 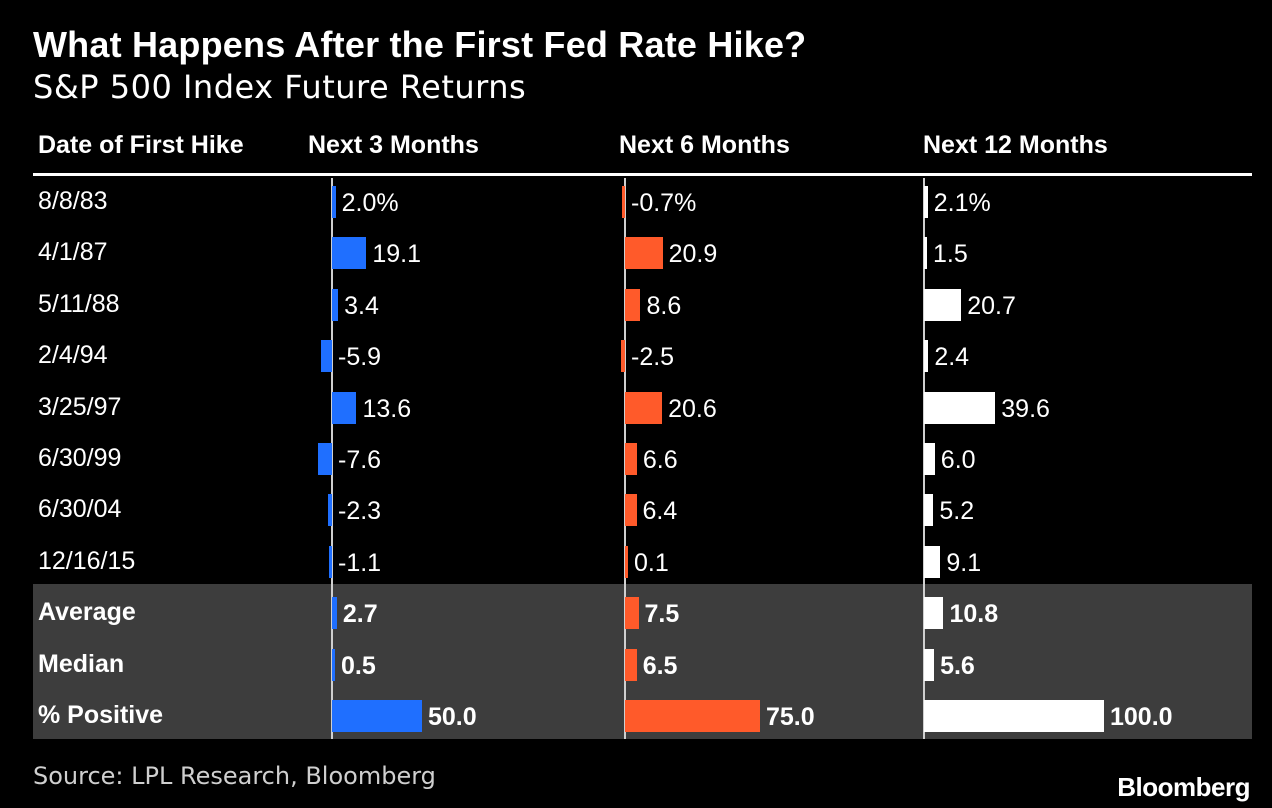 What do you see at coordinates (962, 203) in the screenshot?
I see `data-label-next-12-months: 2.1%` at bounding box center [962, 203].